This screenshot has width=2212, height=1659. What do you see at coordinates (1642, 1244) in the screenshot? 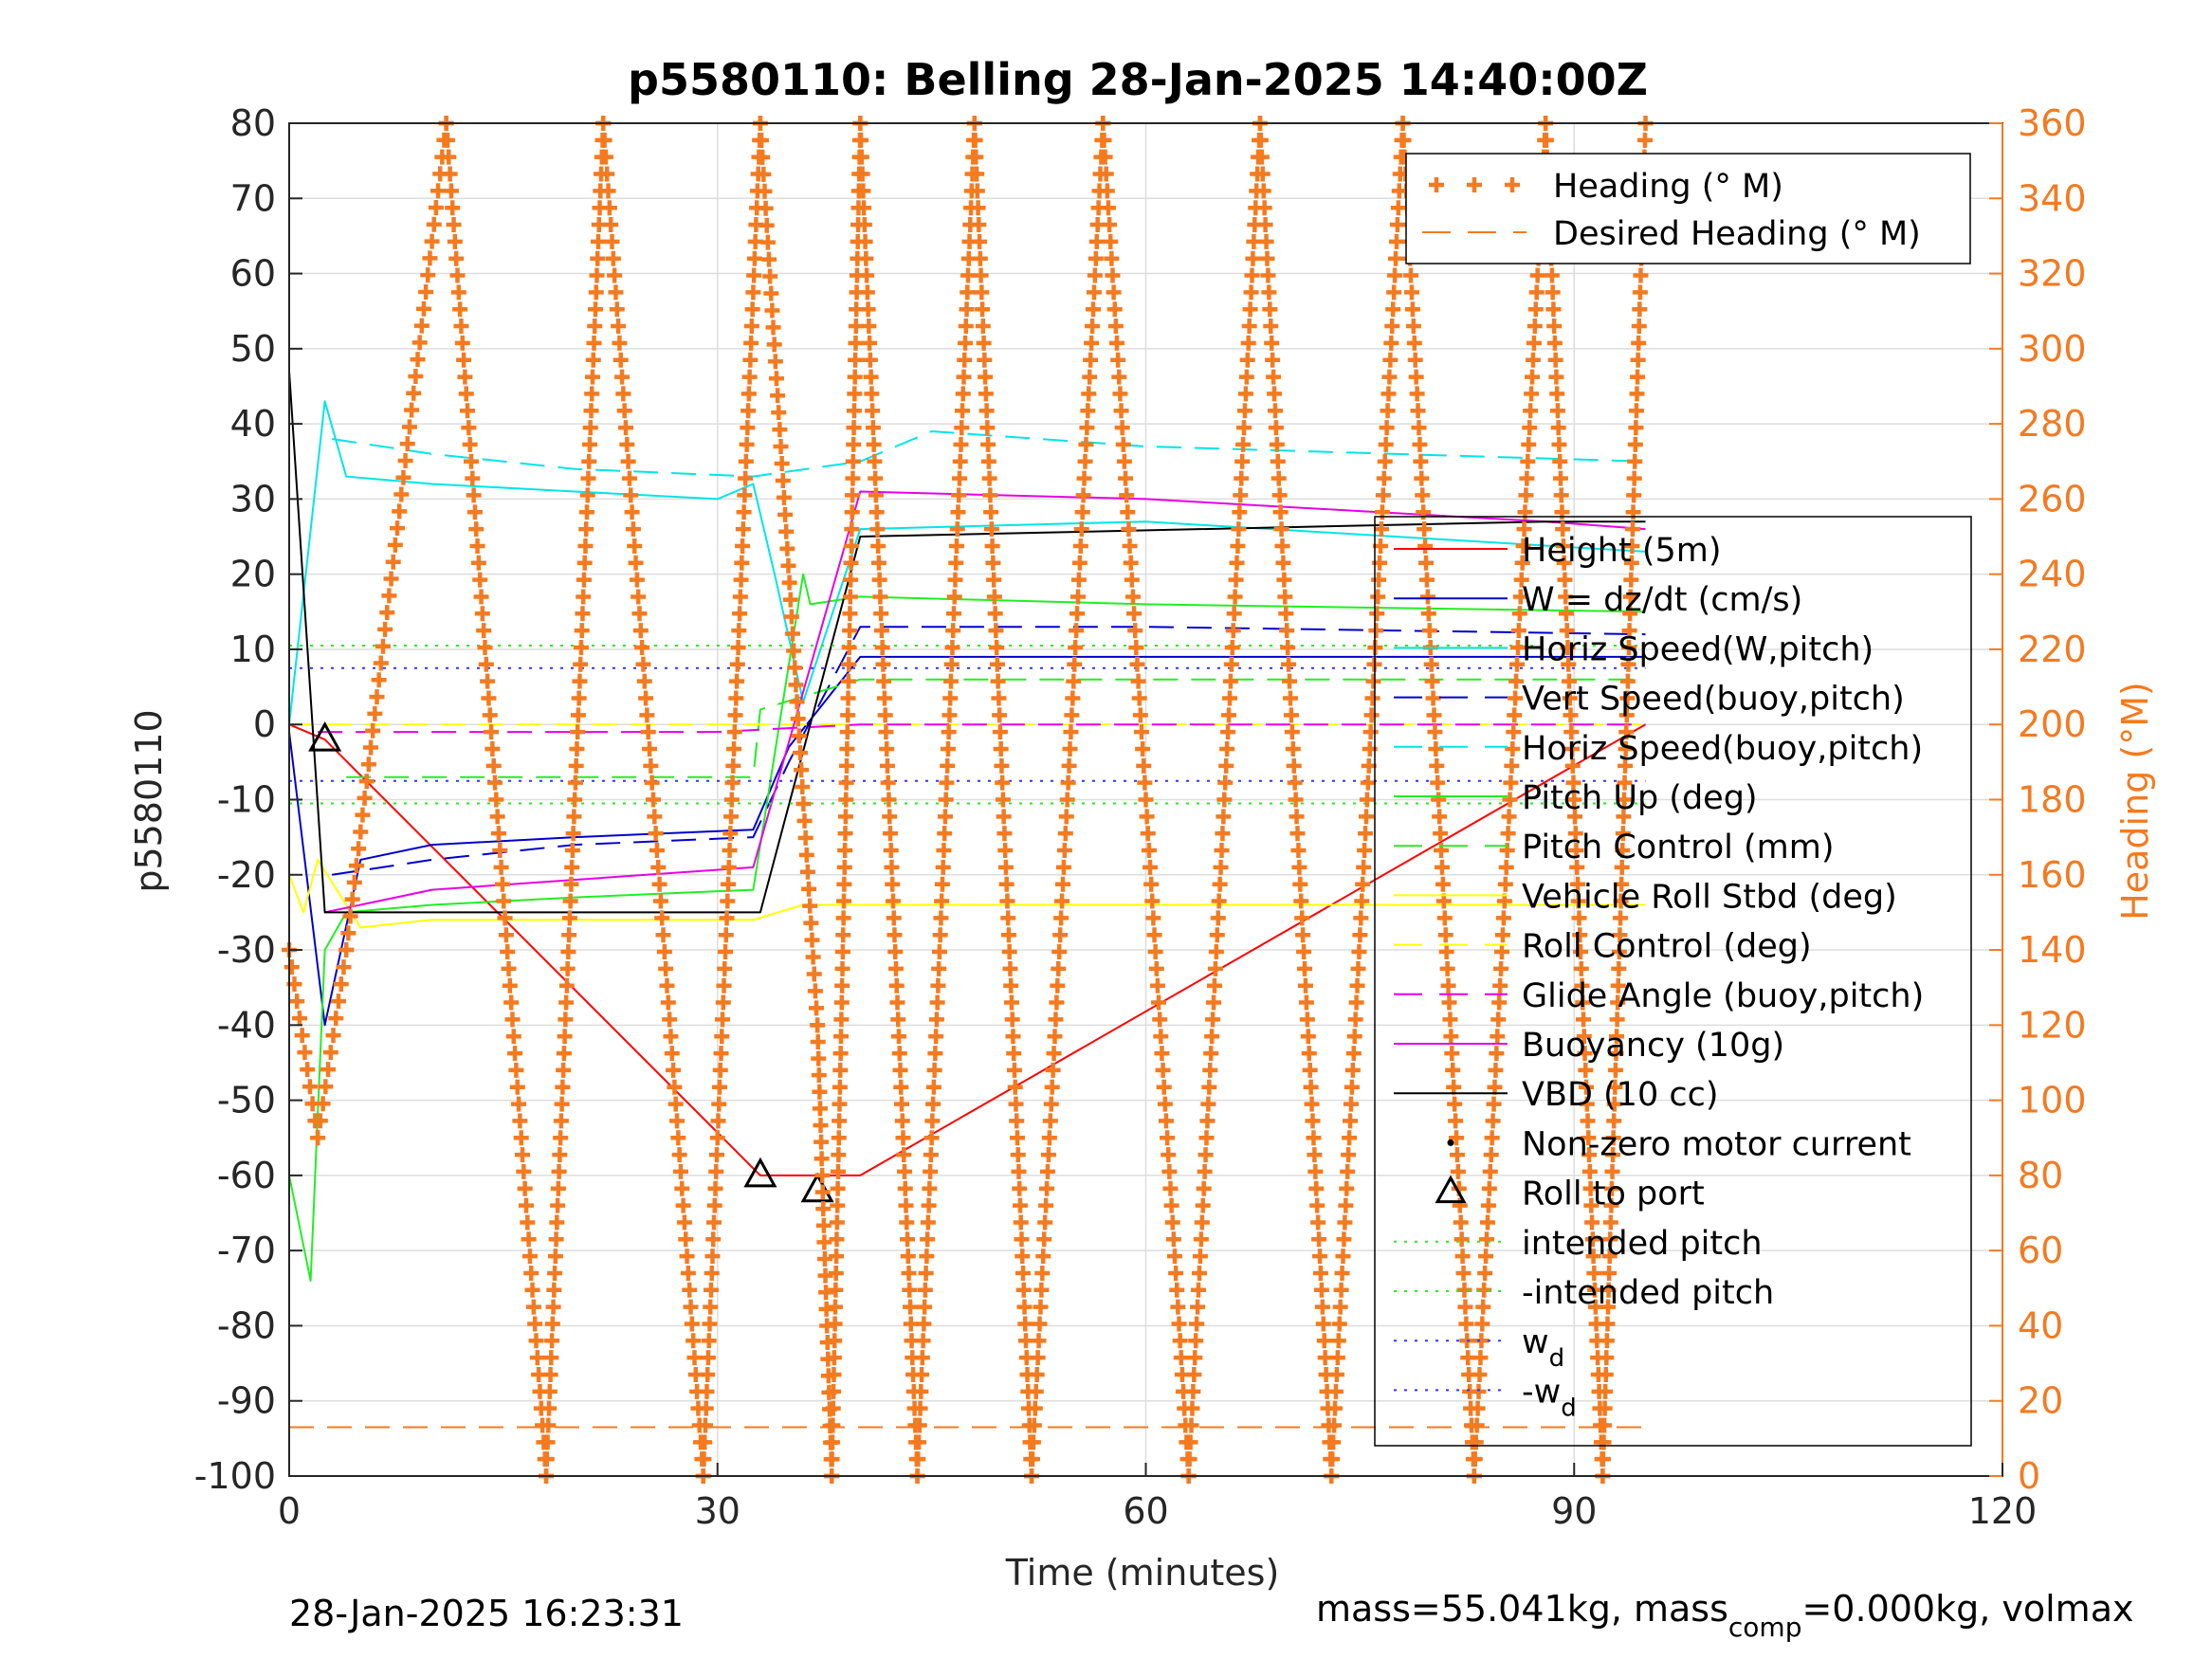
I see `legend-label: intended pitch` at bounding box center [1642, 1244].